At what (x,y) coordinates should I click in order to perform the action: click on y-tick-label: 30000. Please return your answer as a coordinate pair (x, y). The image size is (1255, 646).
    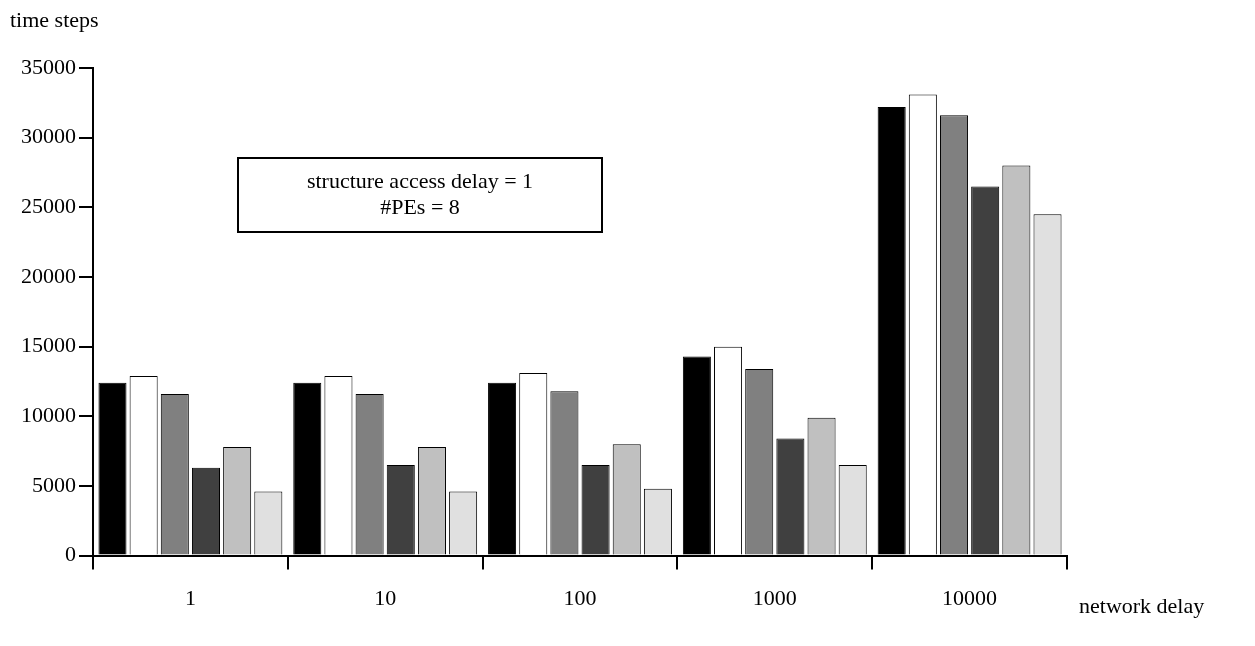
    Looking at the image, I should click on (48, 136).